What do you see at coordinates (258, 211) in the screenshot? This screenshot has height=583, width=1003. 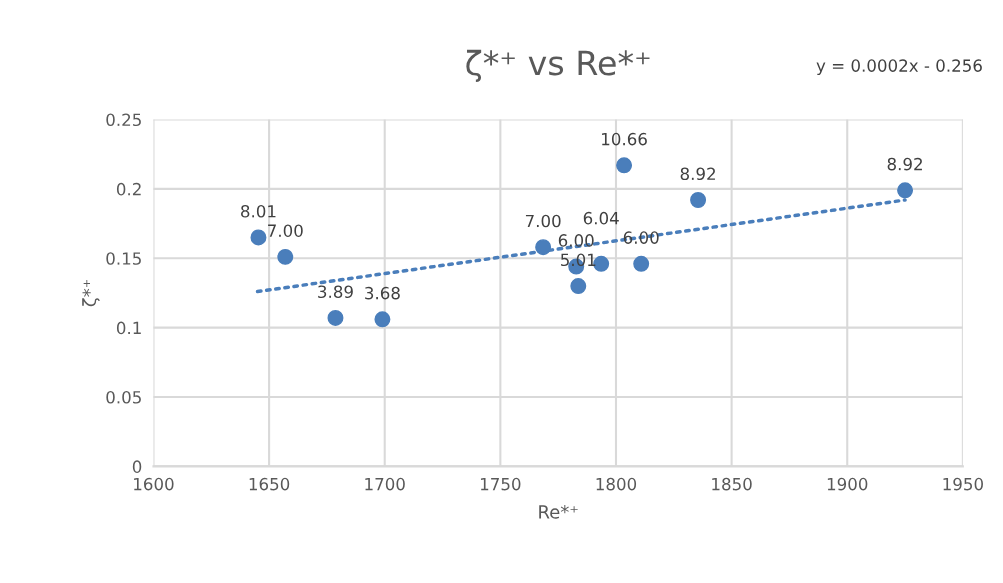 I see `annotation: 8.01` at bounding box center [258, 211].